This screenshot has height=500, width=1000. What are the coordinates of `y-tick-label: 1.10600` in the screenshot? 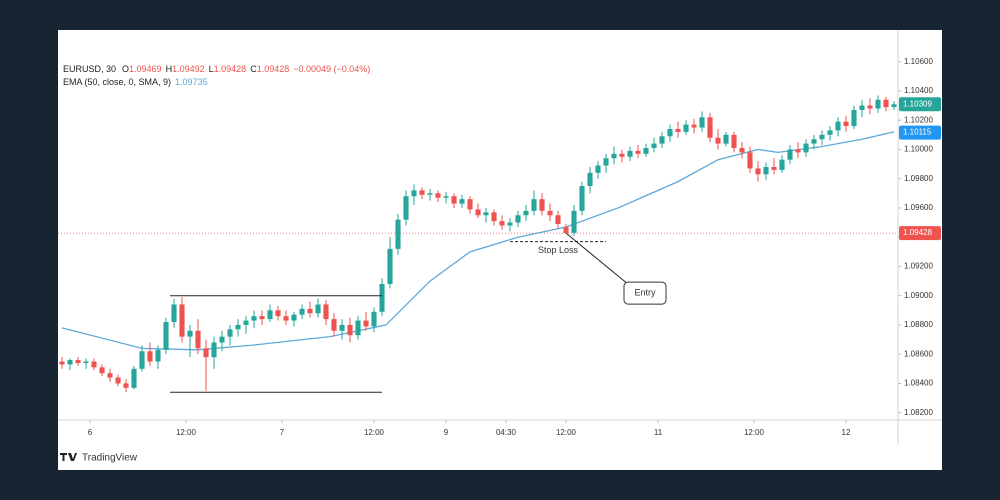 It's located at (918, 61).